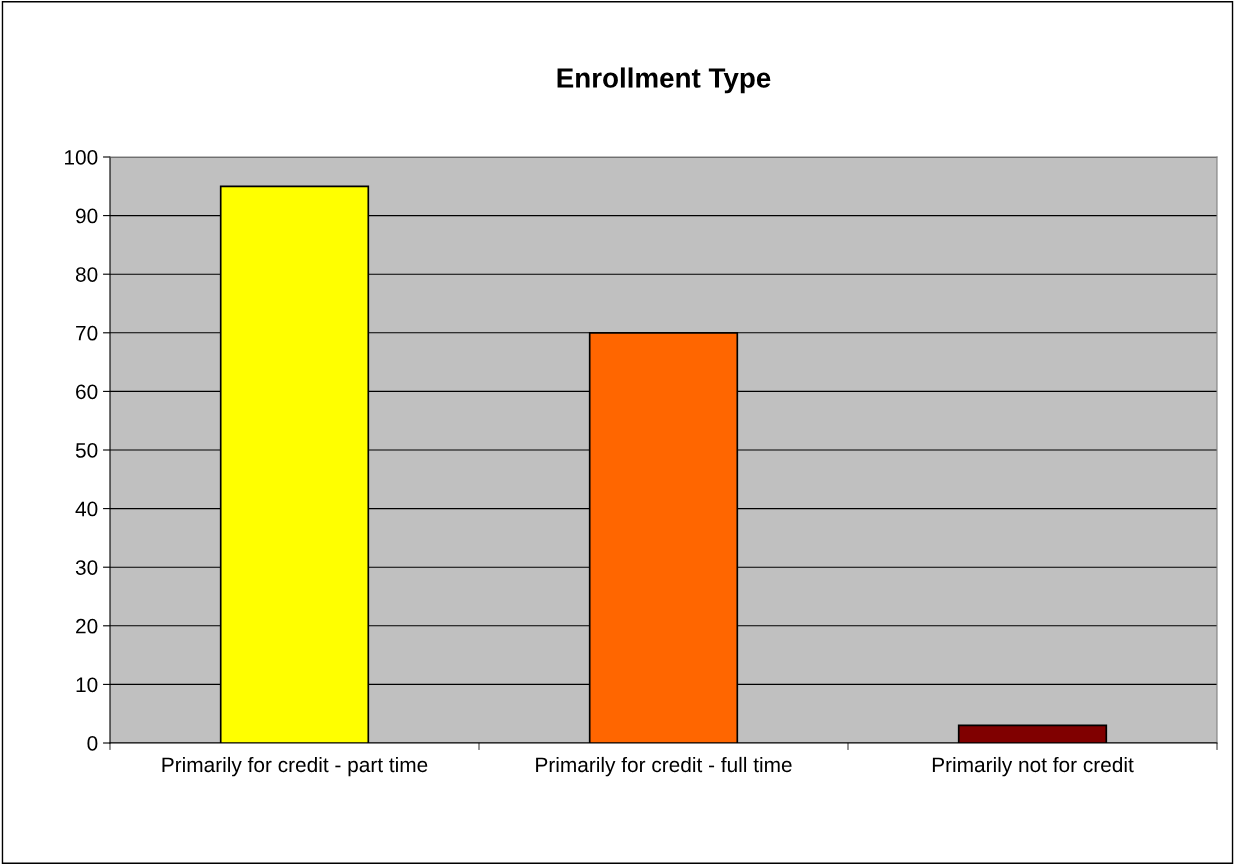 This screenshot has width=1235, height=865. What do you see at coordinates (87, 216) in the screenshot?
I see `y-tick-label: 90` at bounding box center [87, 216].